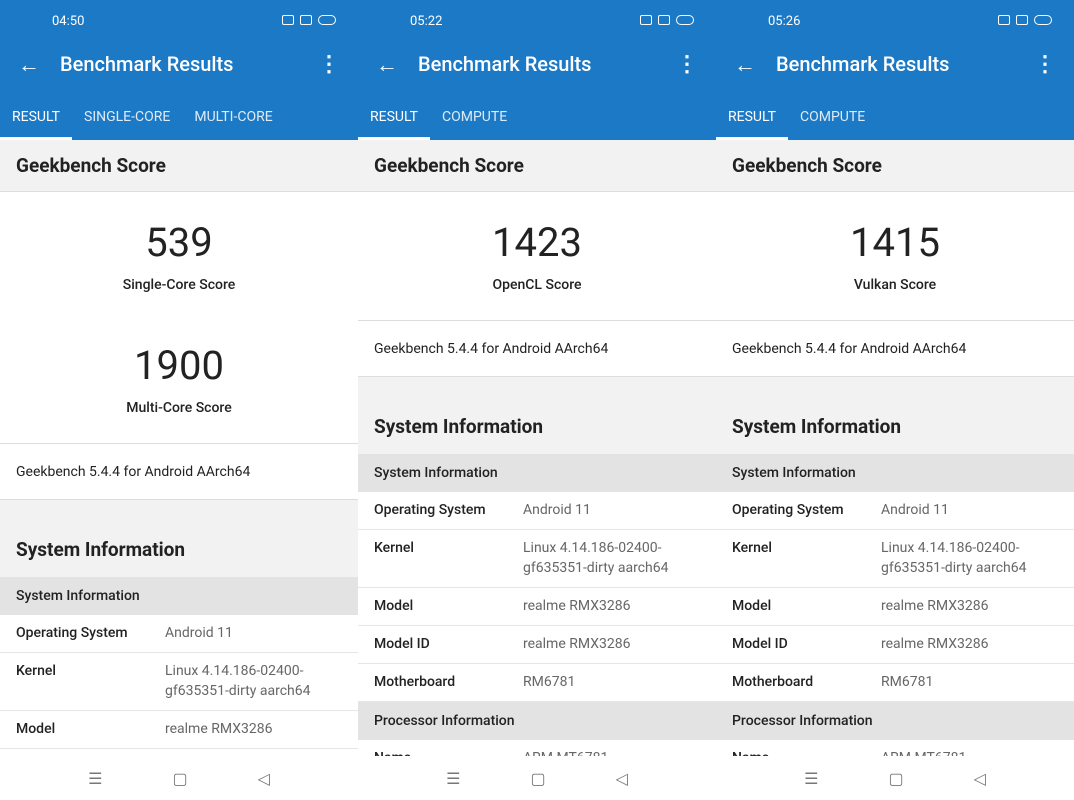 The width and height of the screenshot is (1074, 800). I want to click on tab-bar: RESULT SINGLE-CORE MULTI-CORE, so click(142, 118).